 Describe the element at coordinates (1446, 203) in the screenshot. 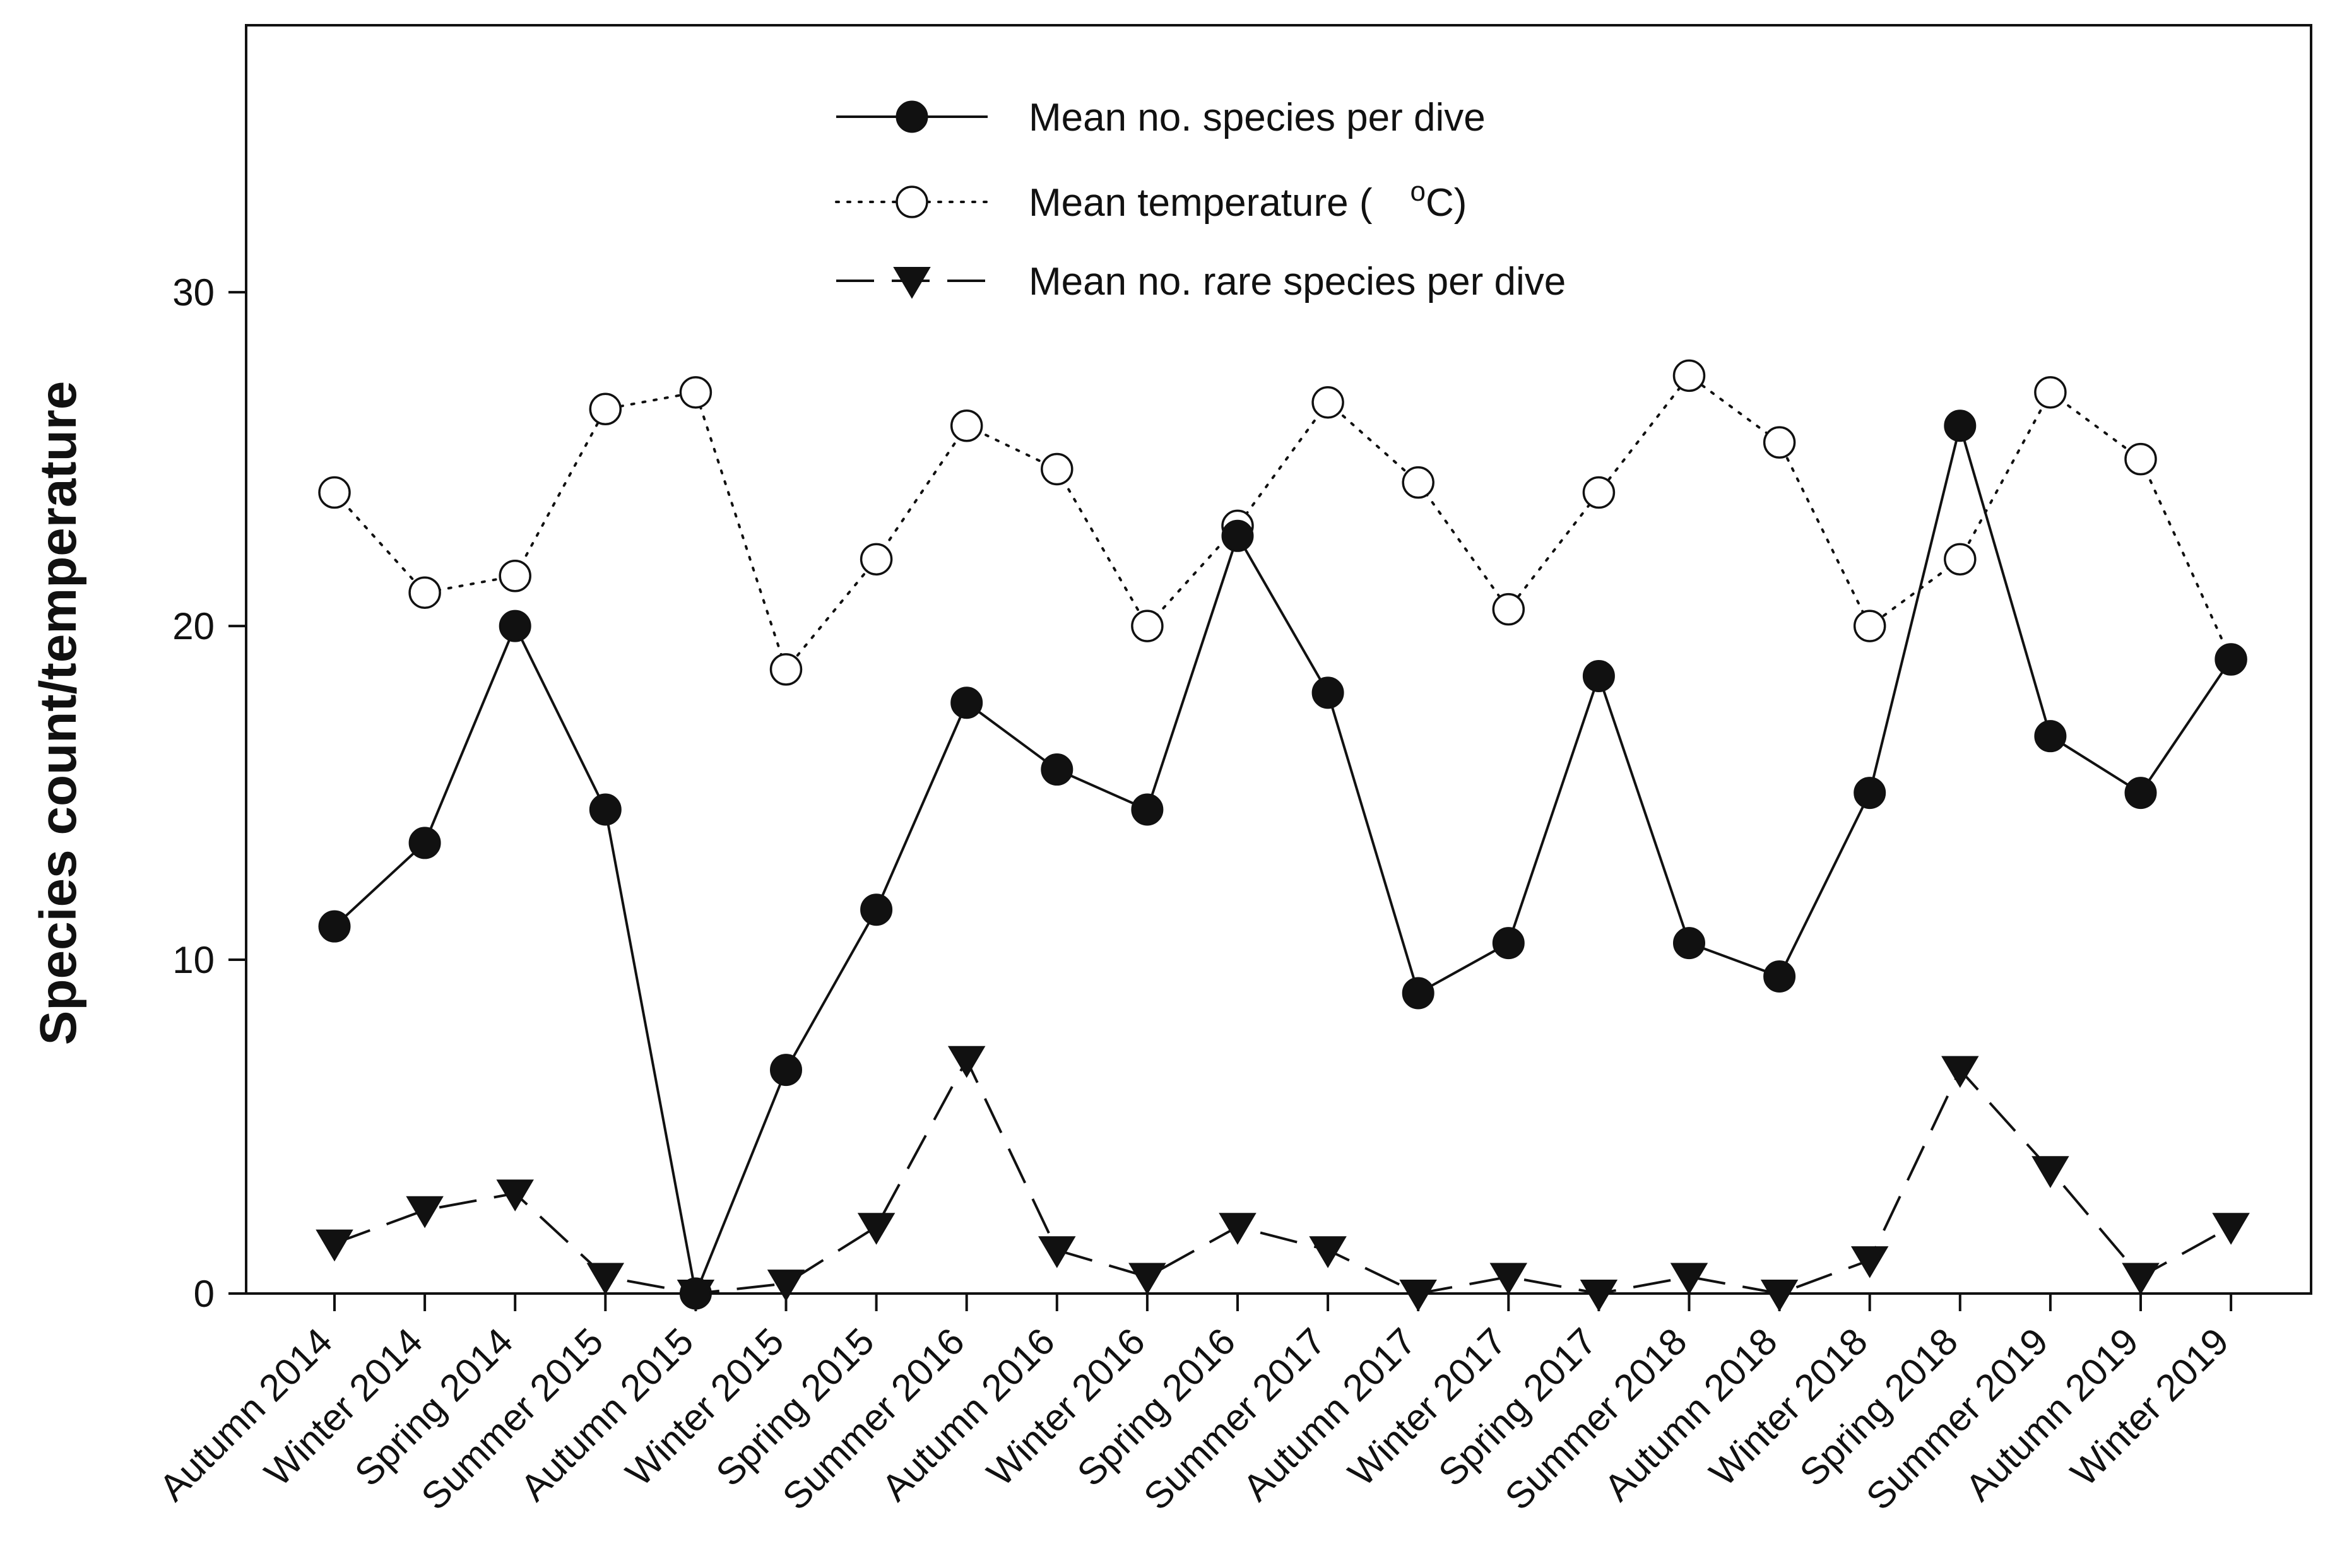

I see `legend-label-unit: C)` at that location.